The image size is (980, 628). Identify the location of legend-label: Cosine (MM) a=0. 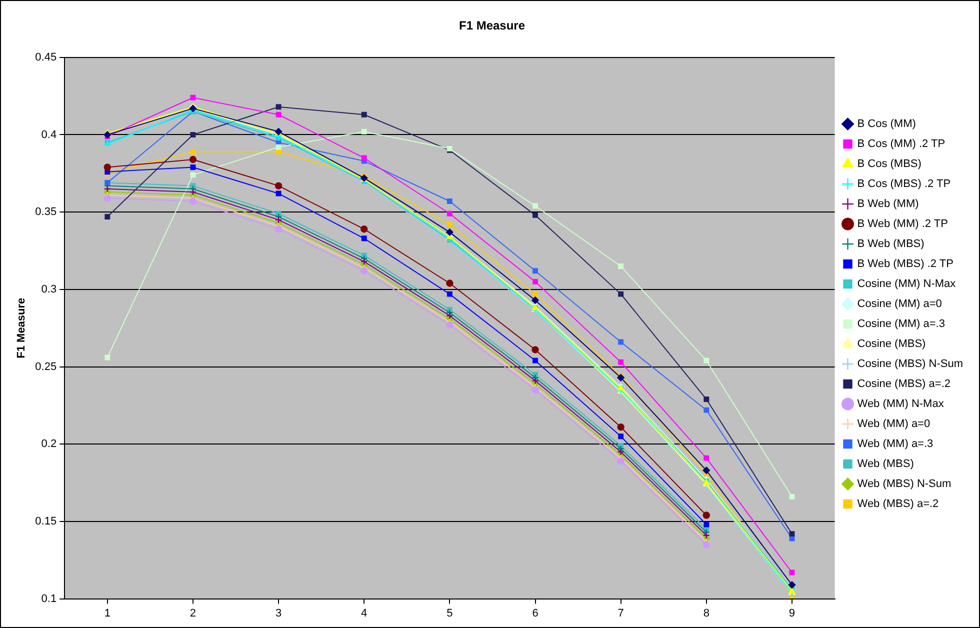
(899, 304).